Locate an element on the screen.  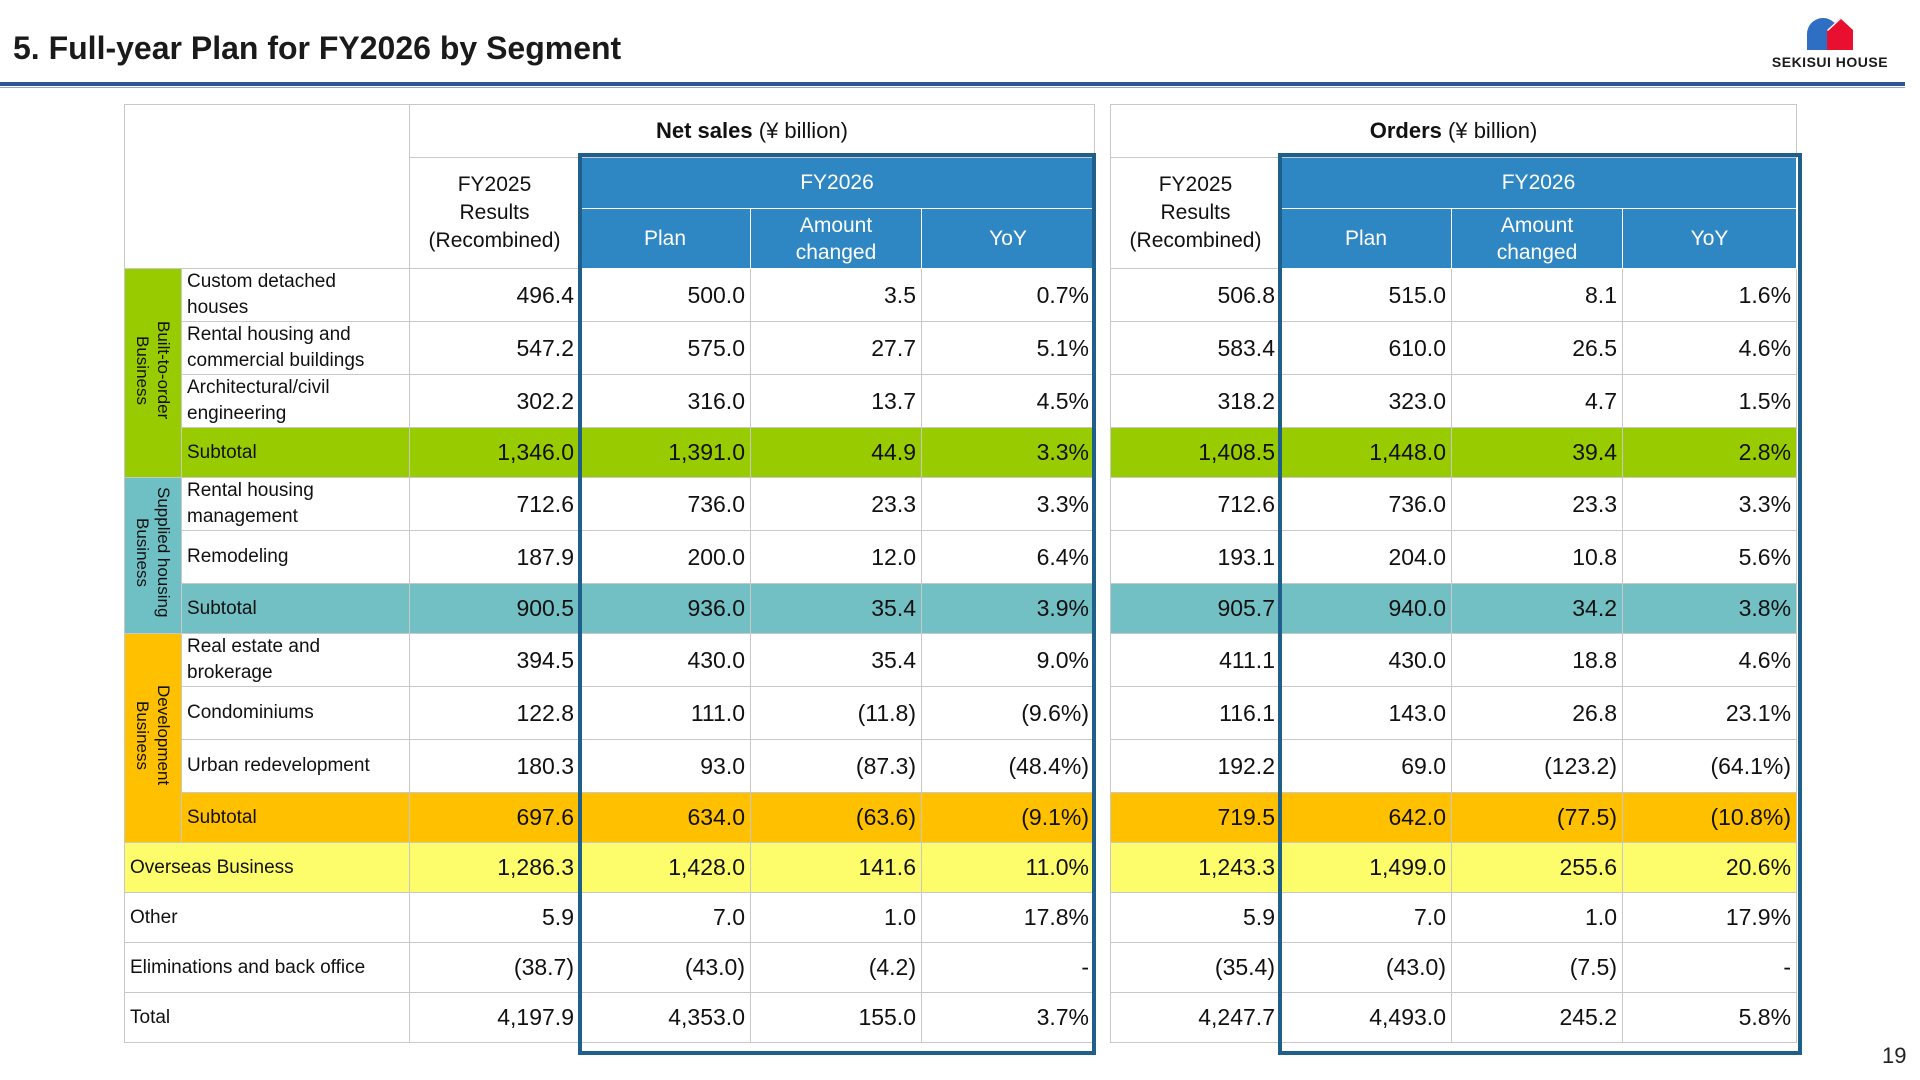
col-fy2025-line2: Results is located at coordinates (494, 212).